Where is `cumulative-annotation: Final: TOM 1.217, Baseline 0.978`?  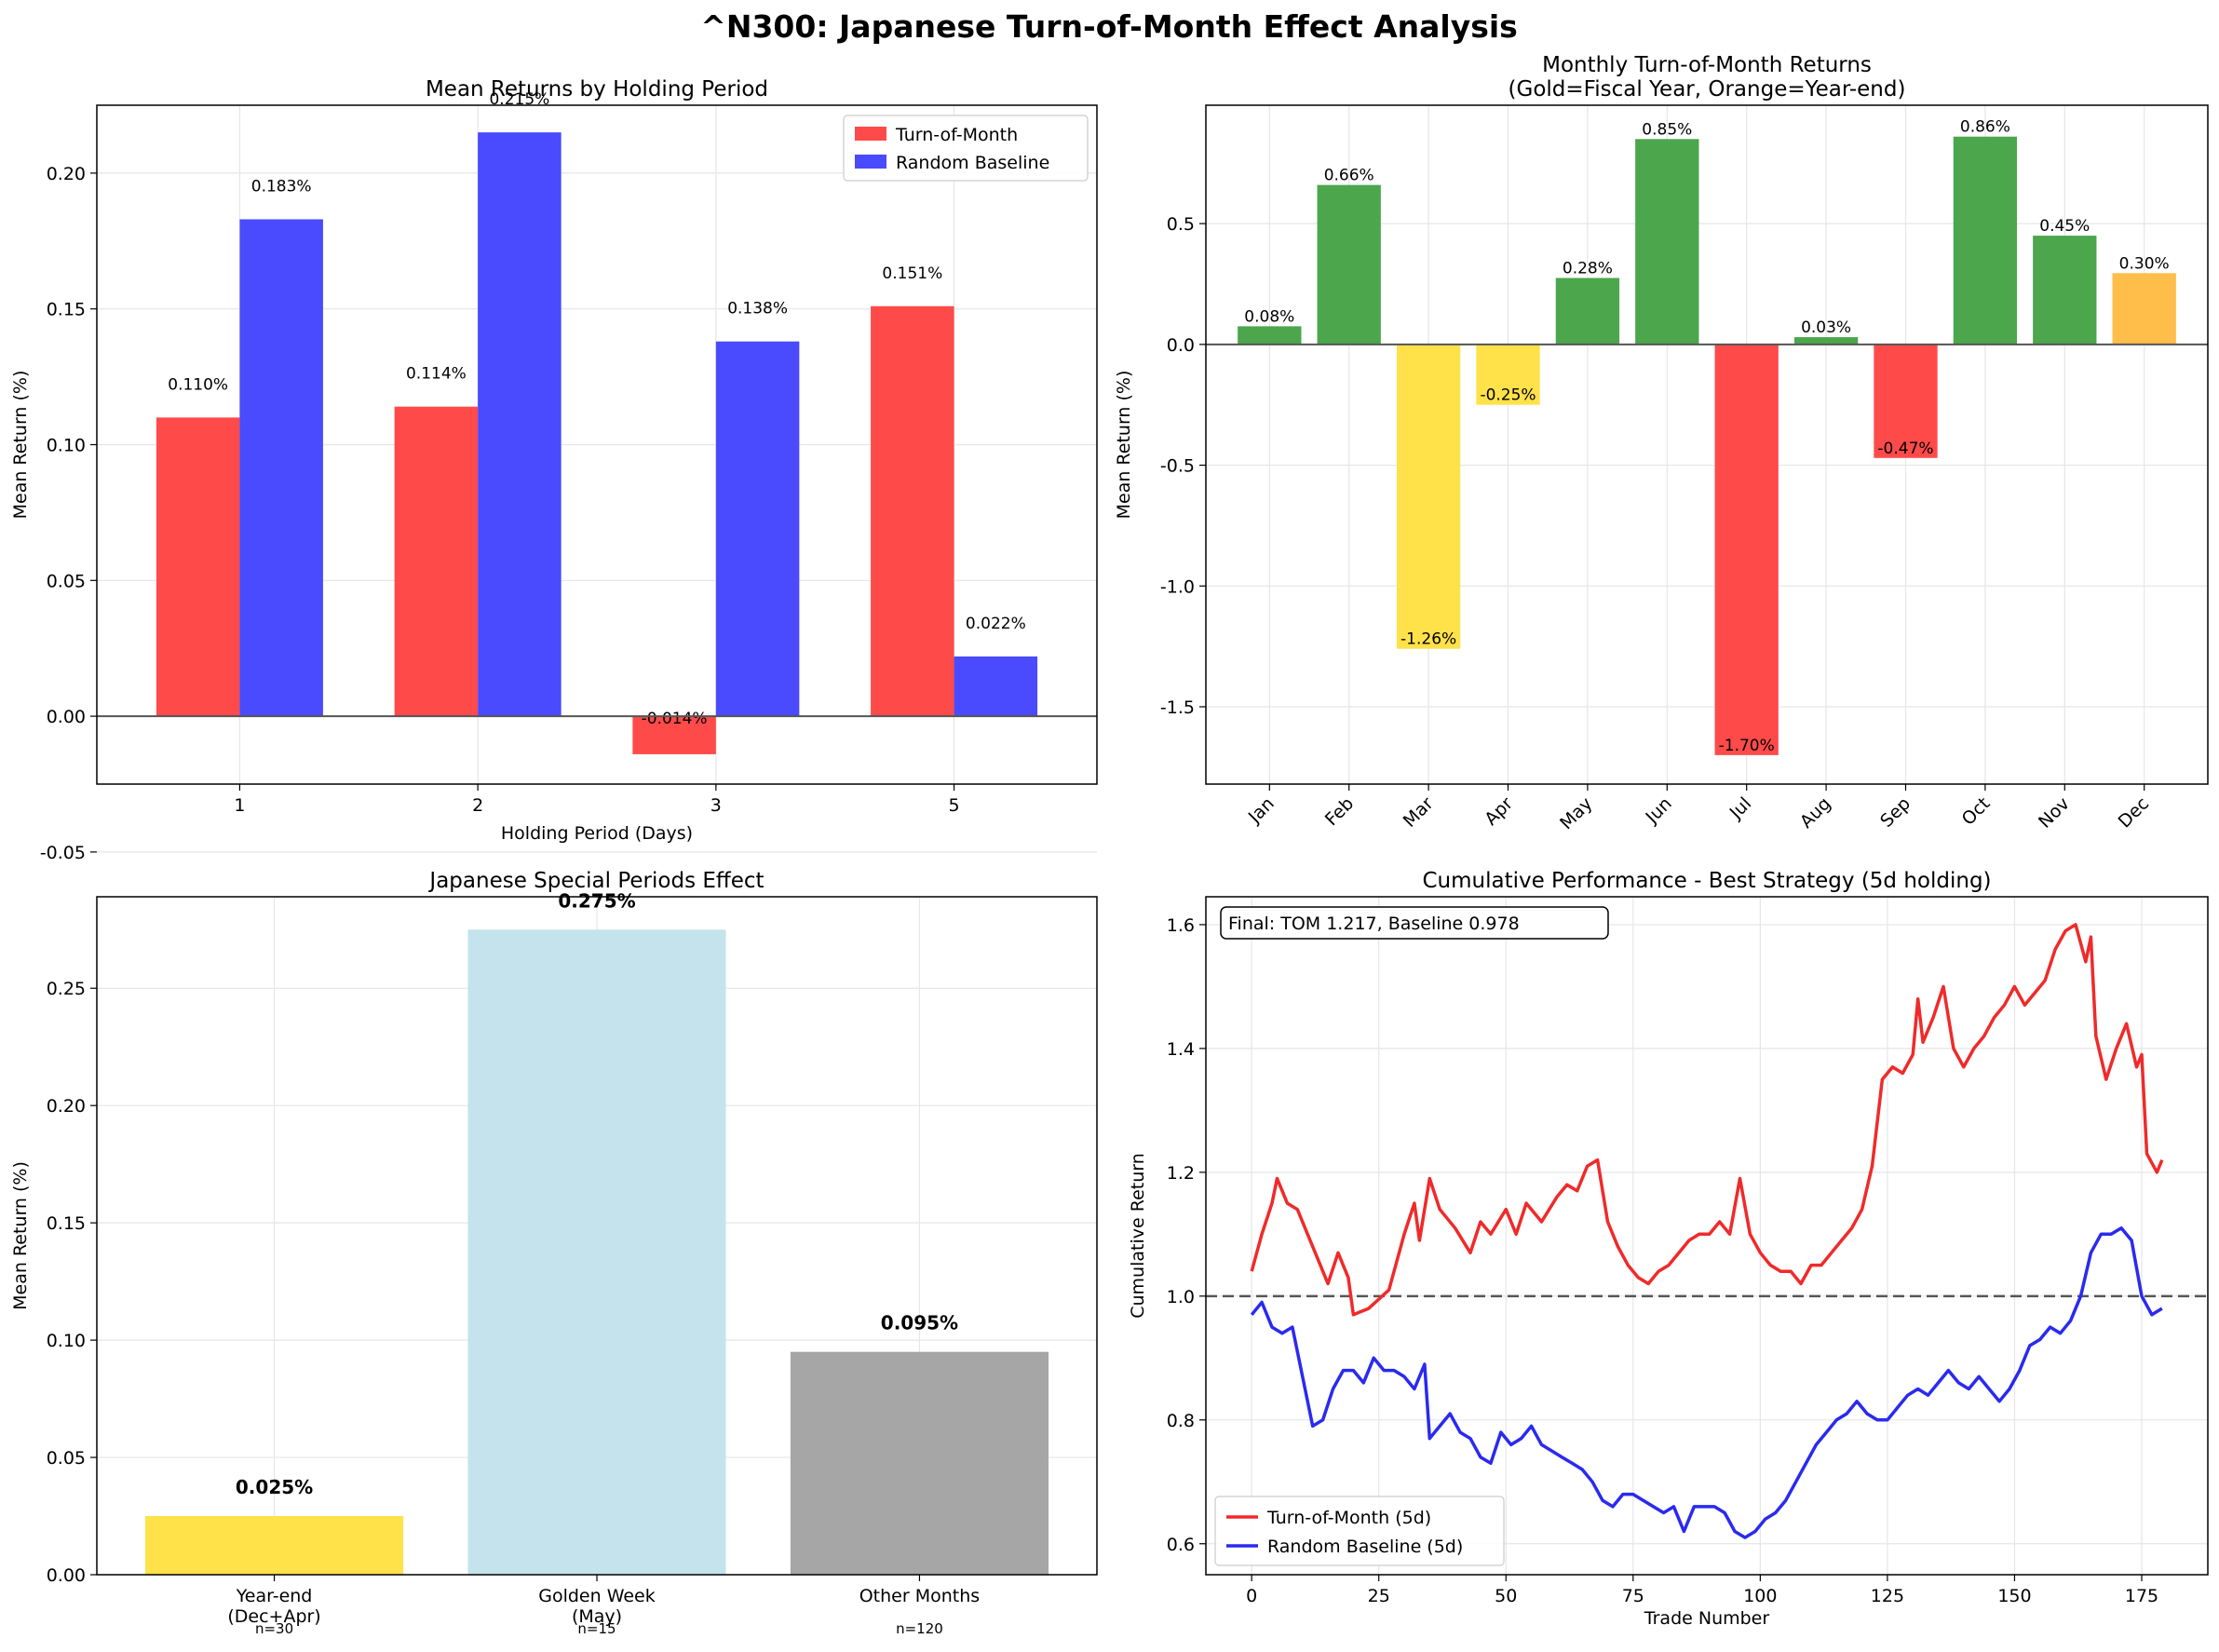 cumulative-annotation: Final: TOM 1.217, Baseline 0.978 is located at coordinates (1374, 924).